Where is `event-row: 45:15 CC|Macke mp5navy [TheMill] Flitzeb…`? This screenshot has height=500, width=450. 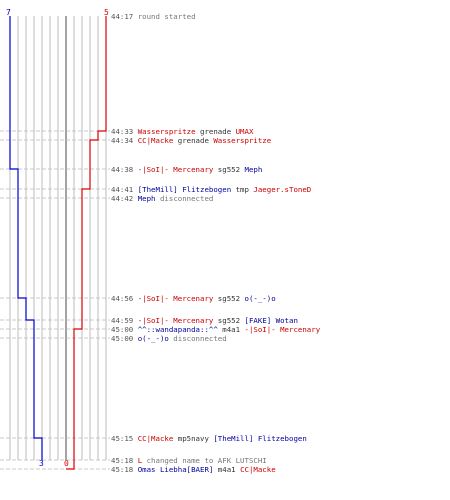
event-row: 45:15 CC|Macke mp5navy [TheMill] Flitzeb… is located at coordinates (209, 438).